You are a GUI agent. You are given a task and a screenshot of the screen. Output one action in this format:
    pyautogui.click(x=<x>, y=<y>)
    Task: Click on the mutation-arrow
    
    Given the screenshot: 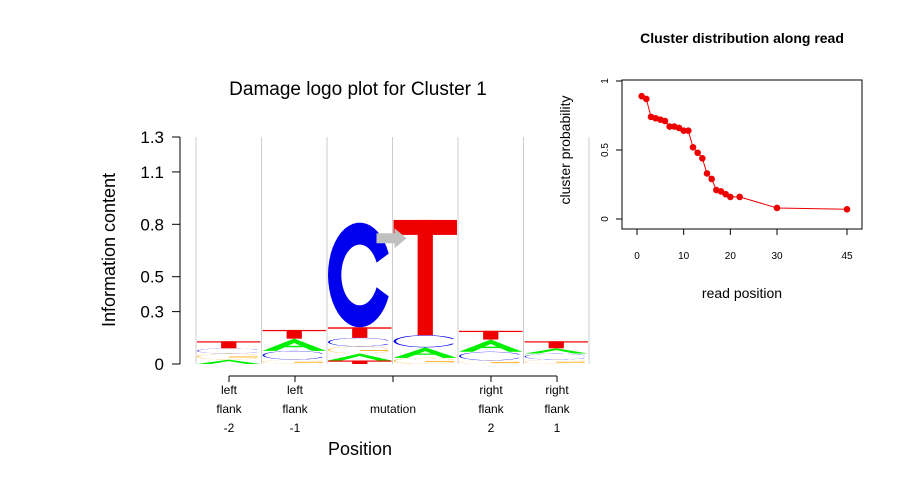 What is the action you would take?
    pyautogui.click(x=391, y=238)
    